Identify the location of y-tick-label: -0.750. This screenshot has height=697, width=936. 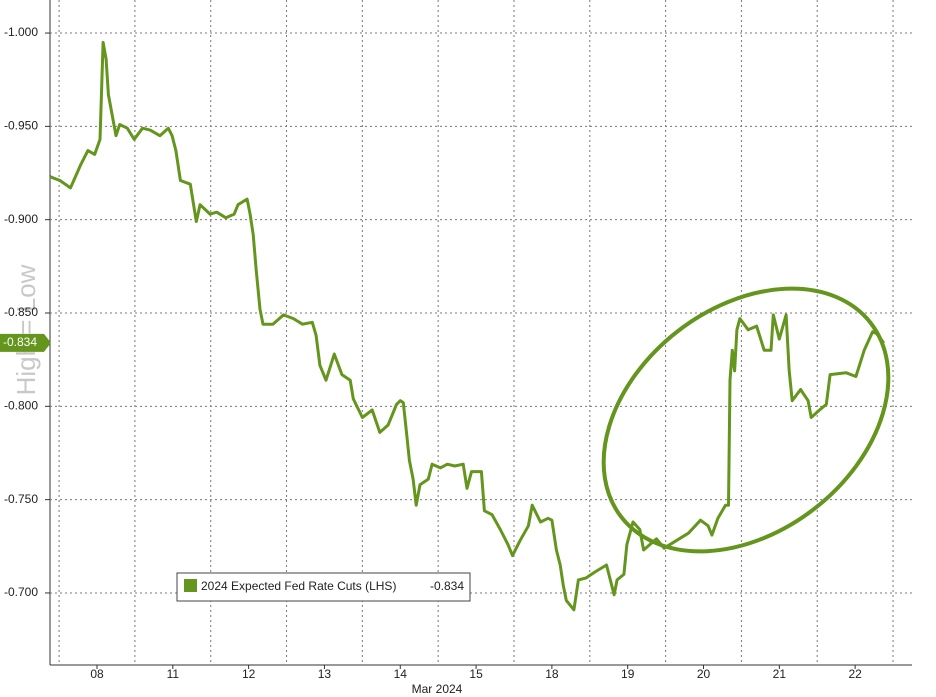
(21, 499).